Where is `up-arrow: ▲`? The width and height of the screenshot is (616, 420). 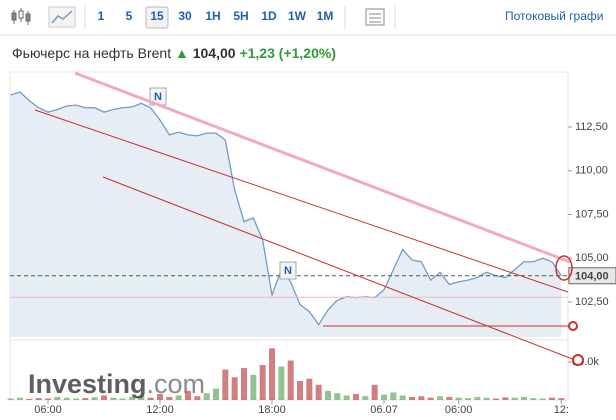 up-arrow: ▲ is located at coordinates (182, 53).